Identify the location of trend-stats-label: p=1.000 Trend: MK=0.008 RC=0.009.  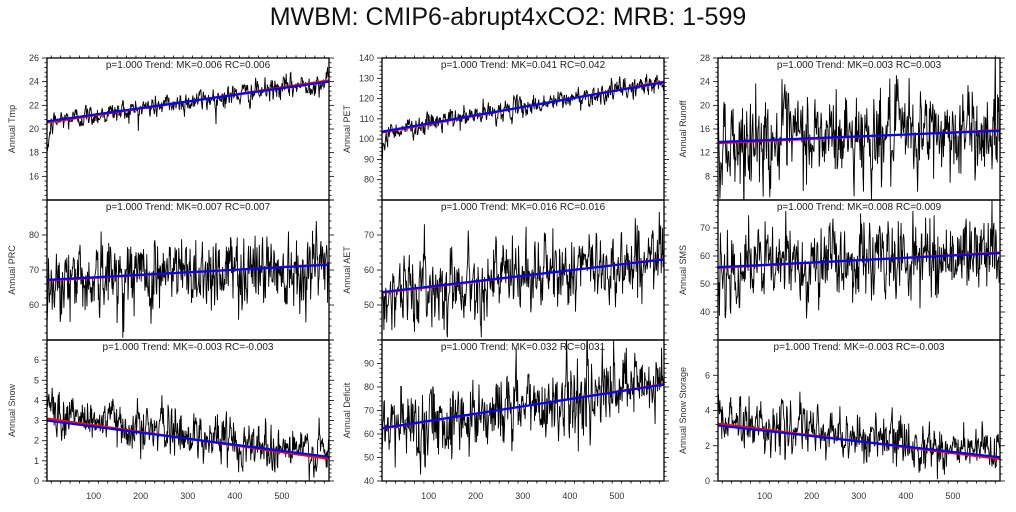
(859, 207).